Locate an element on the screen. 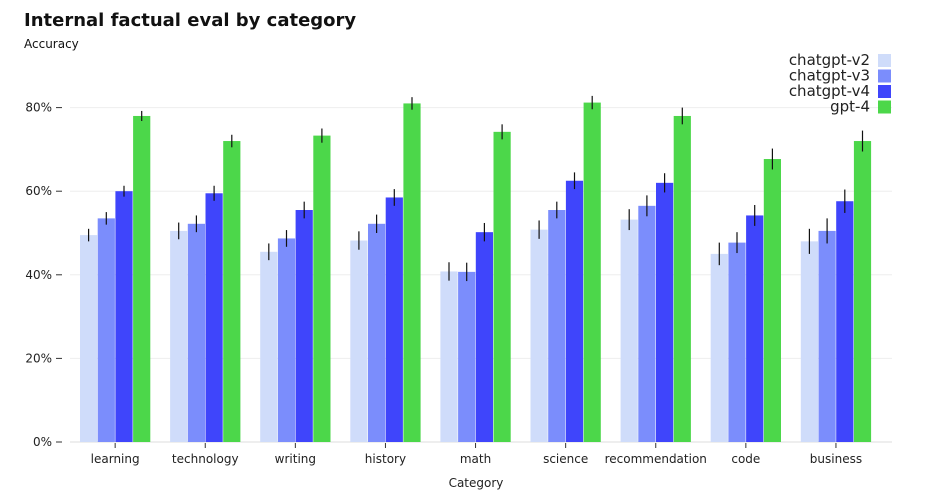  x-tick-label: learning is located at coordinates (115, 459).